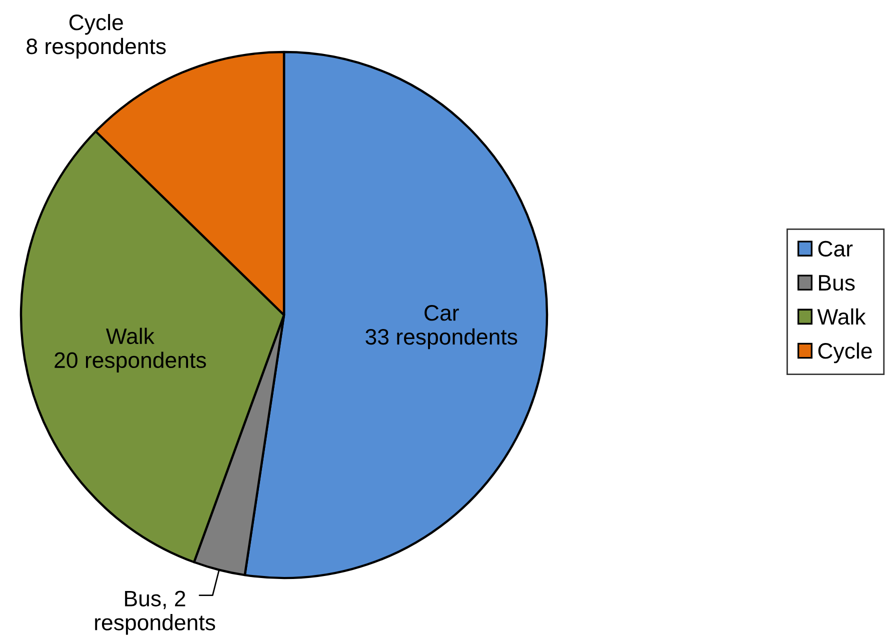  What do you see at coordinates (442, 327) in the screenshot?
I see `data-label: Car 33 respondents` at bounding box center [442, 327].